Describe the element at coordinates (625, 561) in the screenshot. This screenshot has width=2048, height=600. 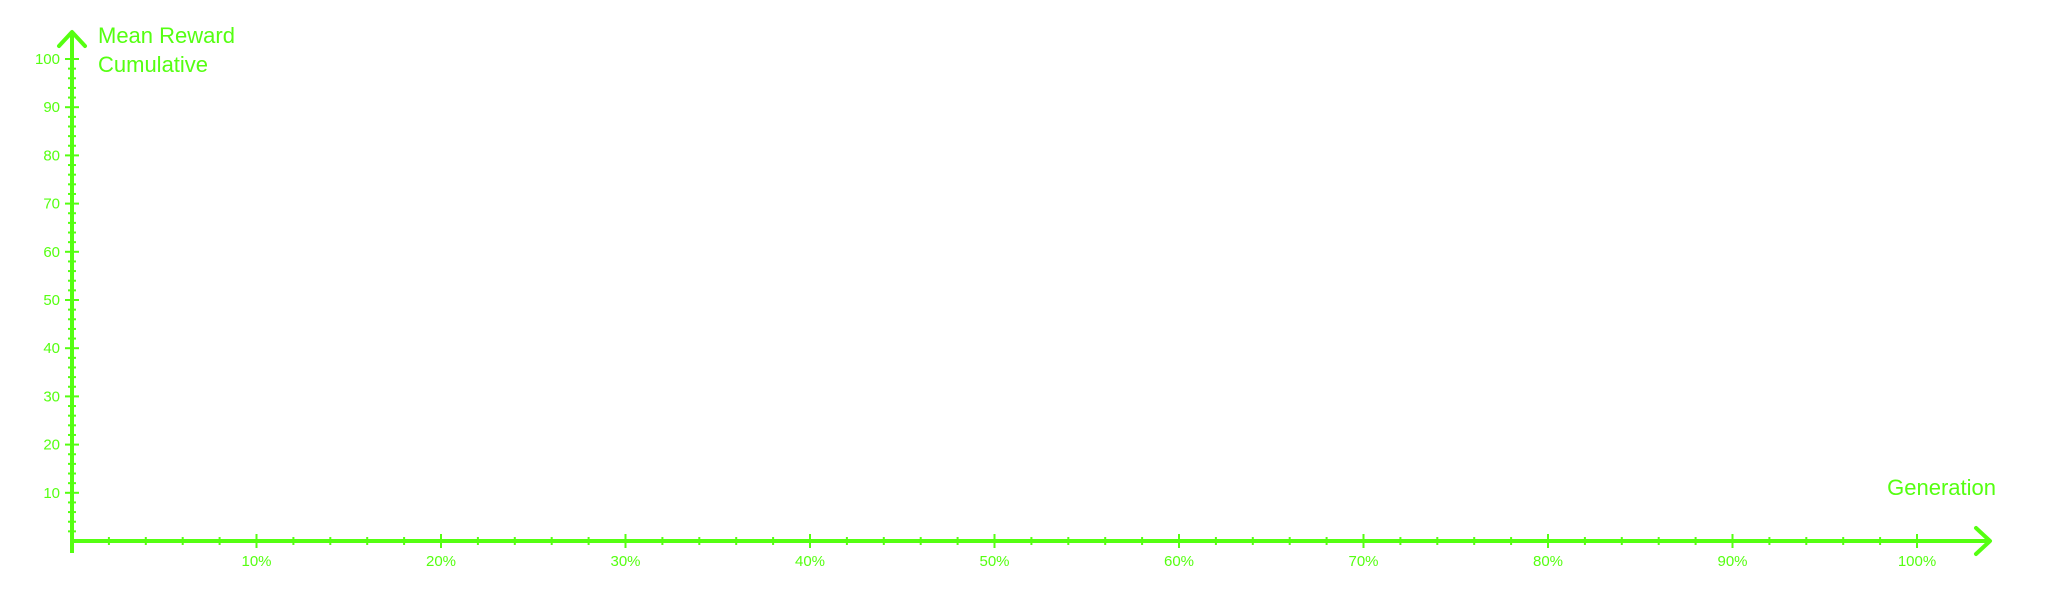
I see `x-tick-label: 30%` at that location.